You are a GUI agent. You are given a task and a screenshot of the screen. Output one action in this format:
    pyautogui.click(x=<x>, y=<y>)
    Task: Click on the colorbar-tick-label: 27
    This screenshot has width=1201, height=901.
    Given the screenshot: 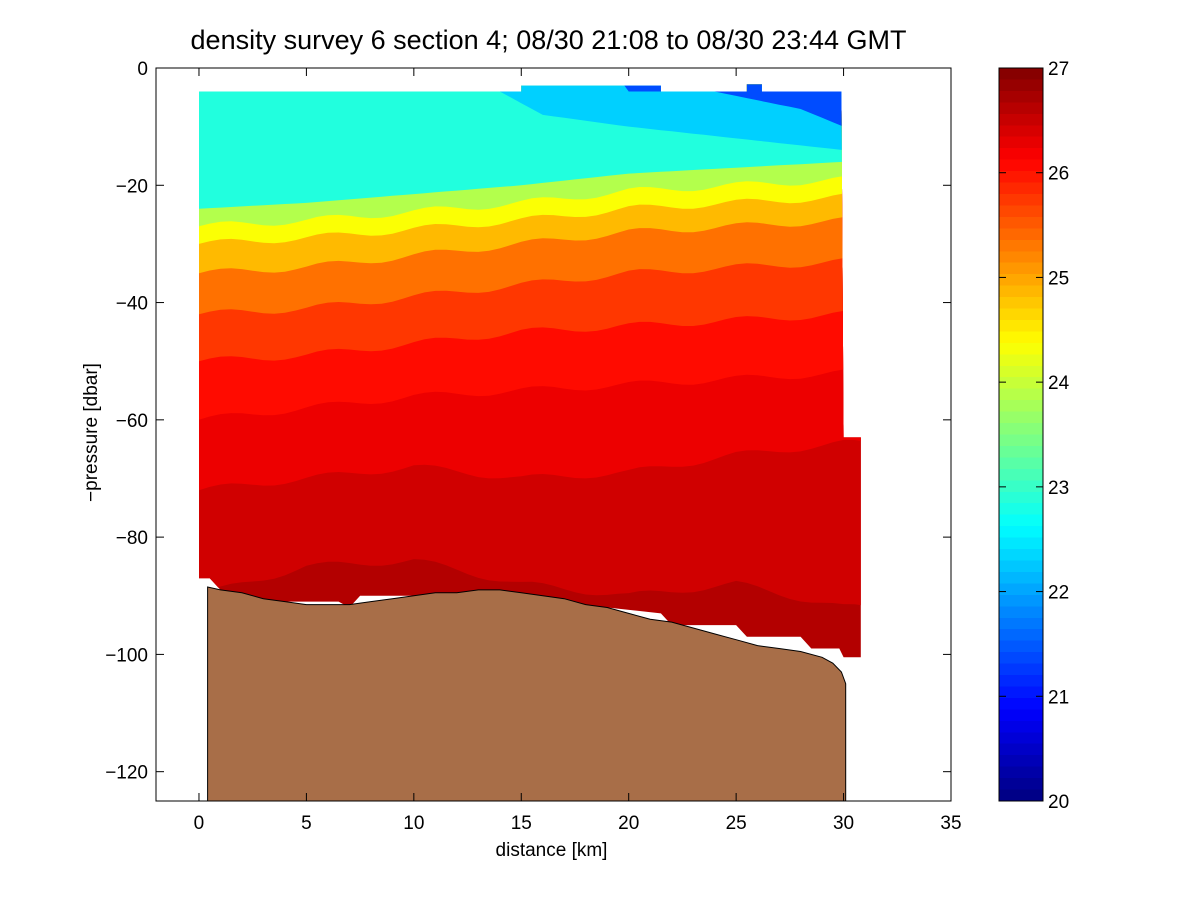 What is the action you would take?
    pyautogui.click(x=1058, y=69)
    